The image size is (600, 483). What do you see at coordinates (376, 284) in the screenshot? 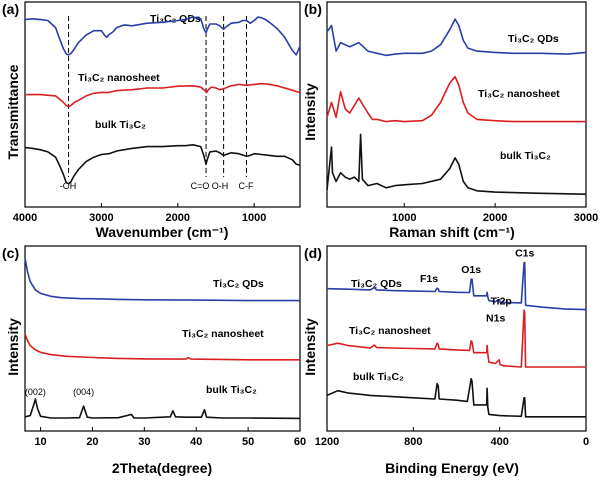
I see `panel-d-series-qds-label: Ti₃C₂ QDs` at bounding box center [376, 284].